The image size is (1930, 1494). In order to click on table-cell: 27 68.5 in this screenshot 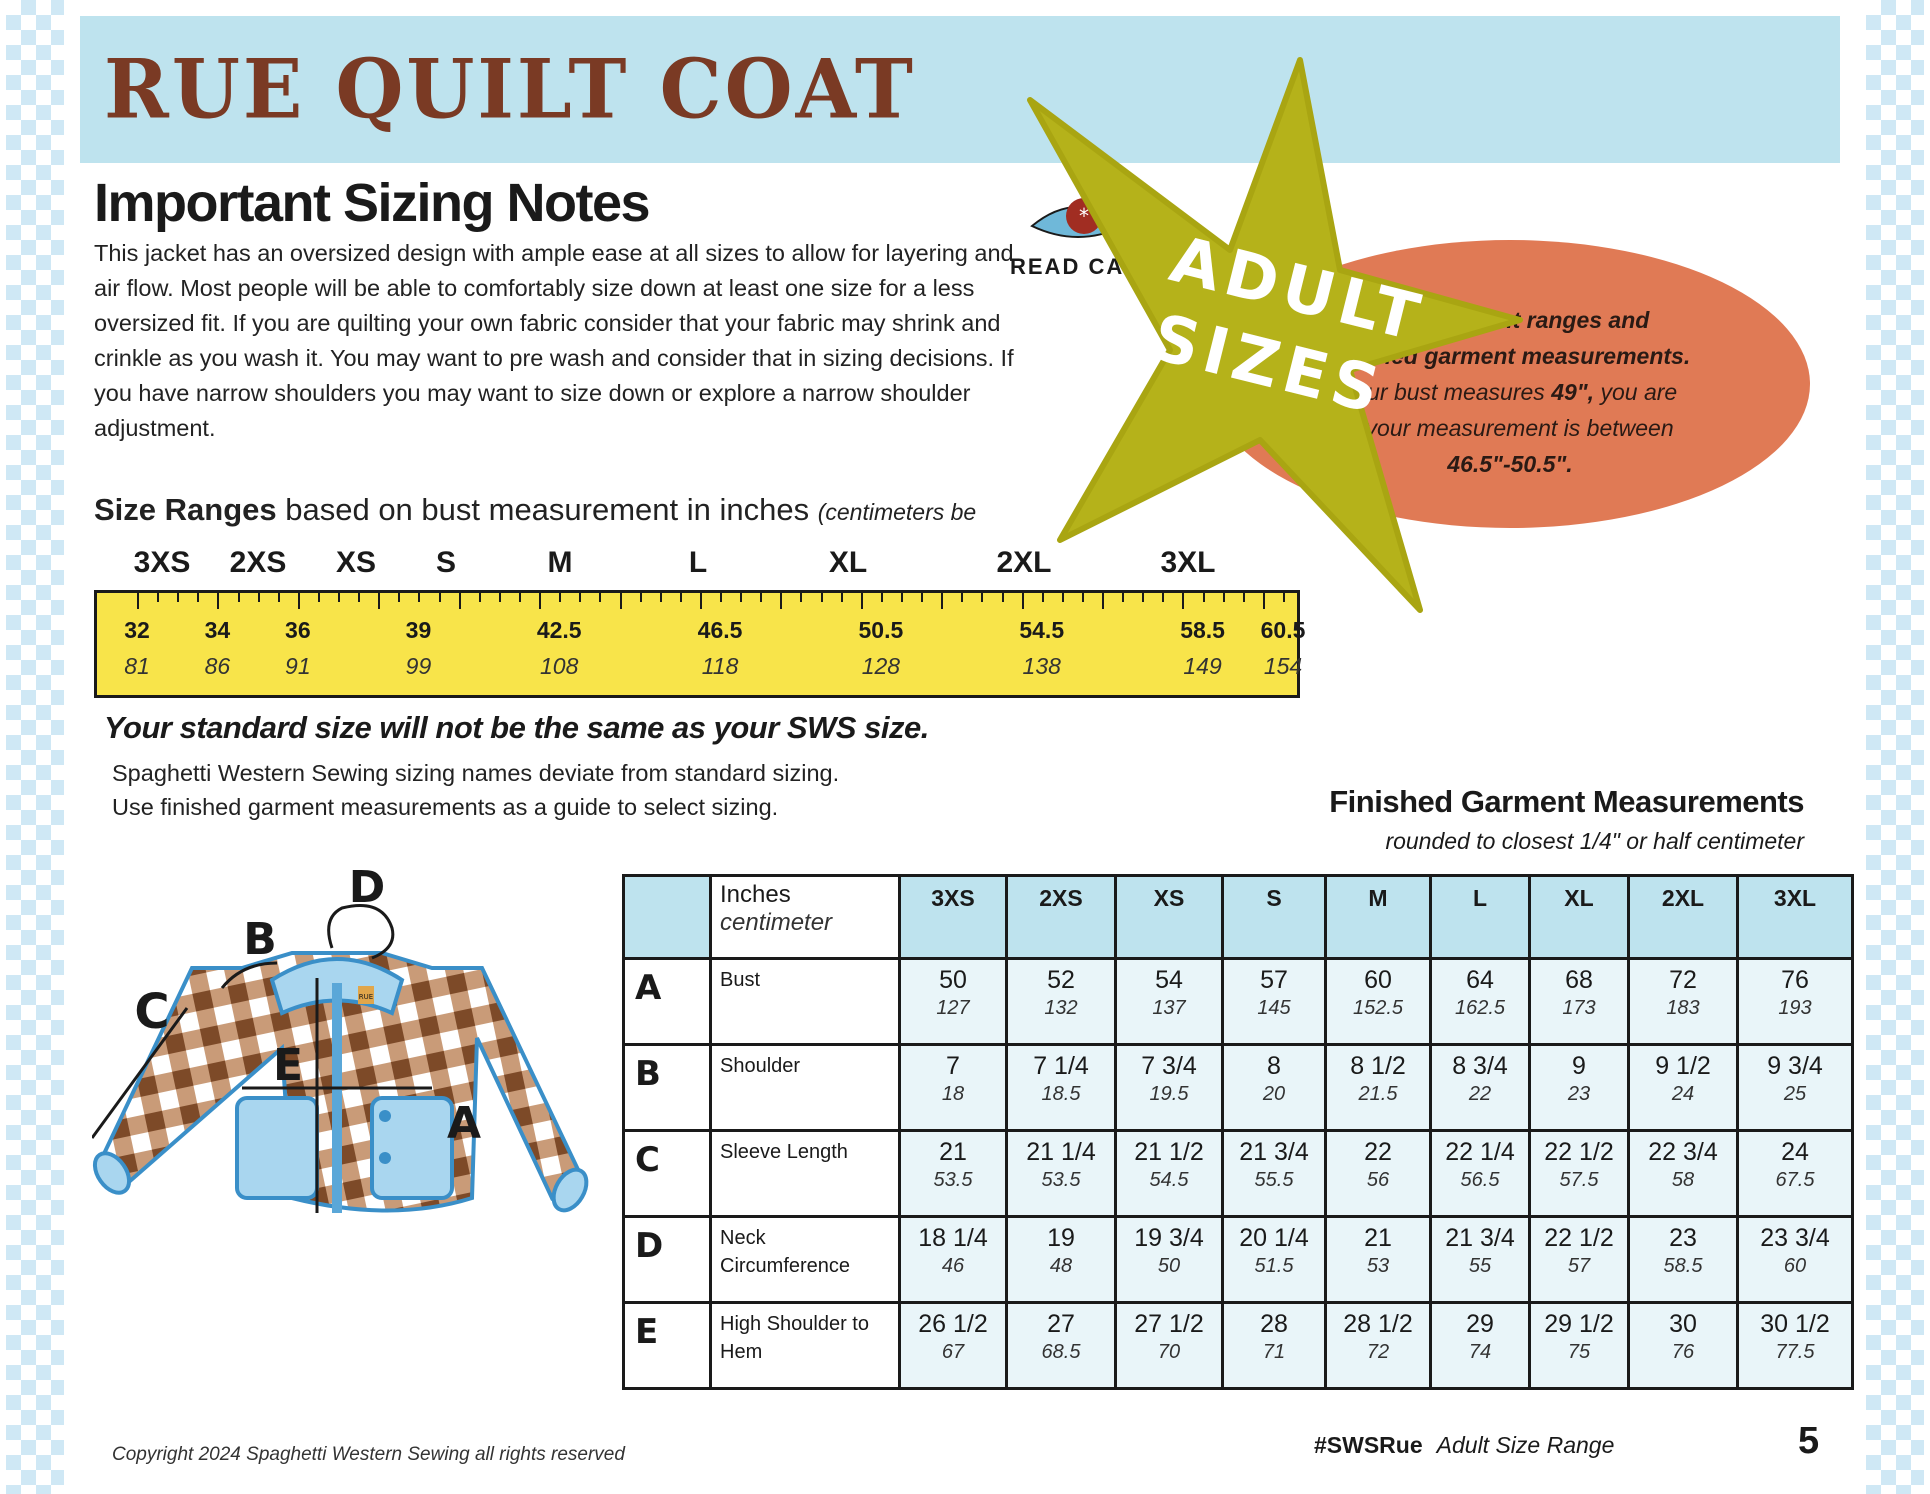, I will do `click(1061, 1345)`.